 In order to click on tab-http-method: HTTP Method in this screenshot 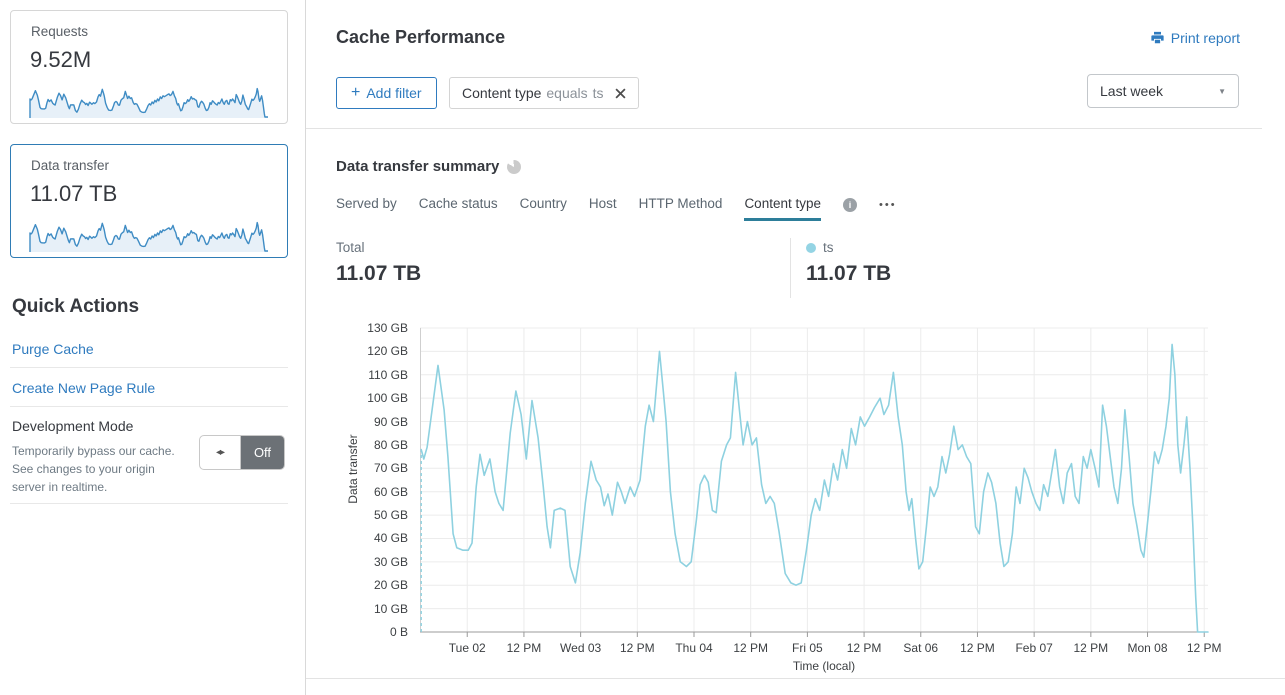, I will do `click(680, 203)`.